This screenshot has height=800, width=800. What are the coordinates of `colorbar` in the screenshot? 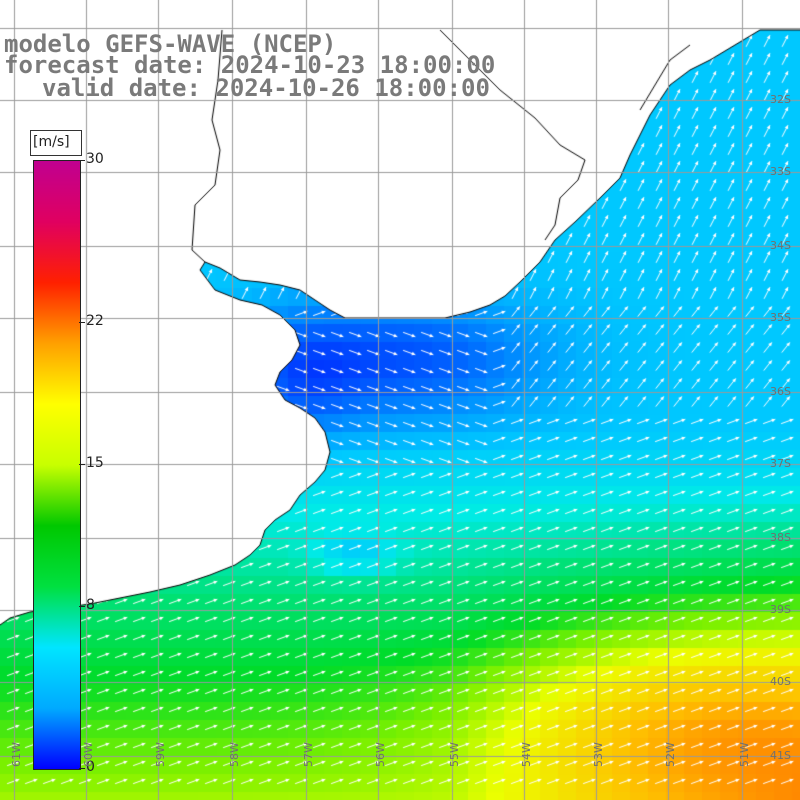 It's located at (57, 465).